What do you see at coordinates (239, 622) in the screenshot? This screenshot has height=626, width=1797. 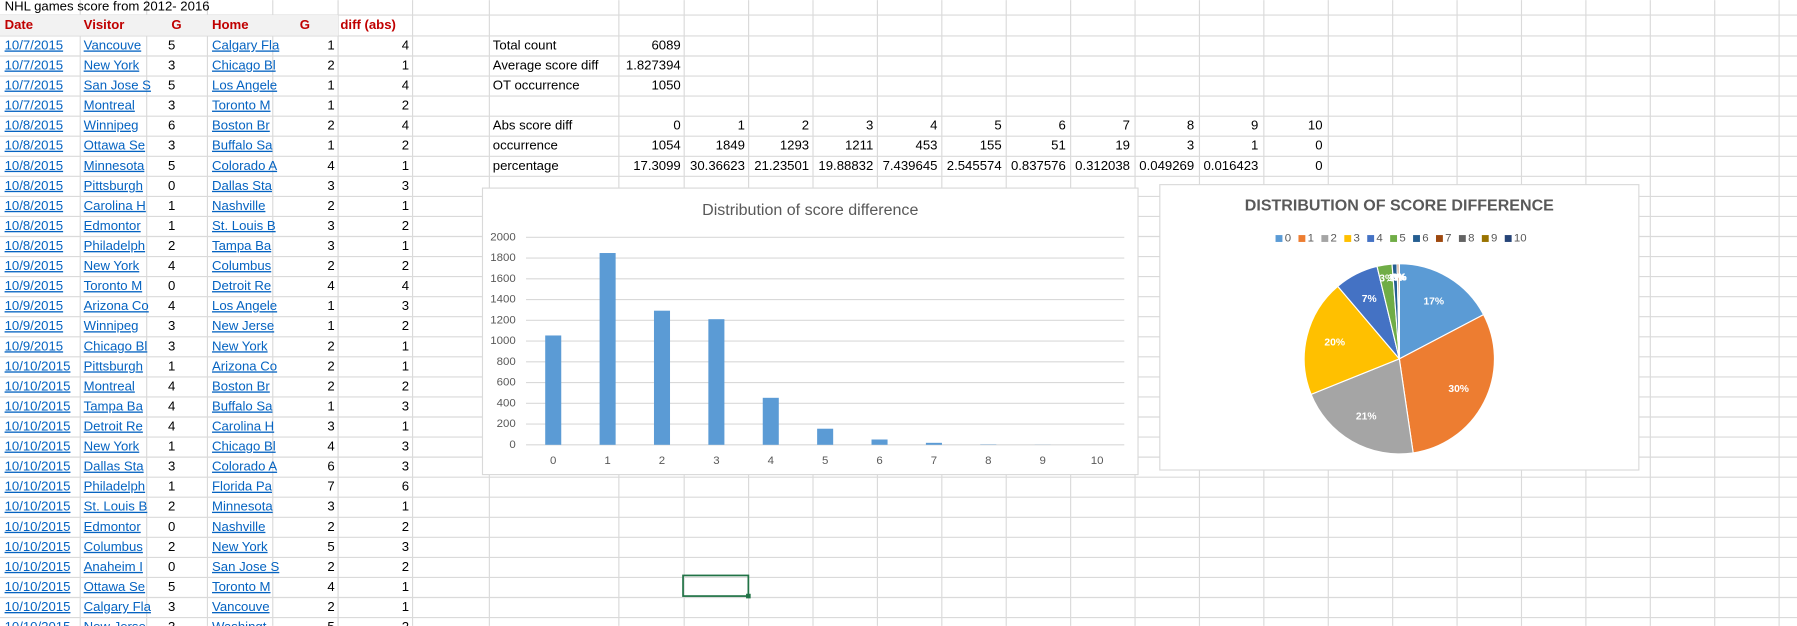 I see `link-cell: Washingt` at bounding box center [239, 622].